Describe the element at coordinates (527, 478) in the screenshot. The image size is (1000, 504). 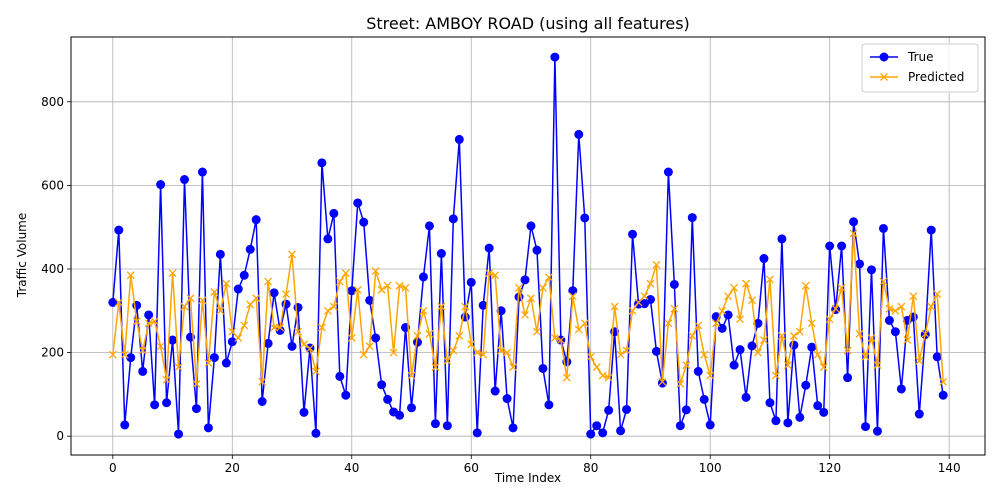
I see `x-axis-label: Time Index` at that location.